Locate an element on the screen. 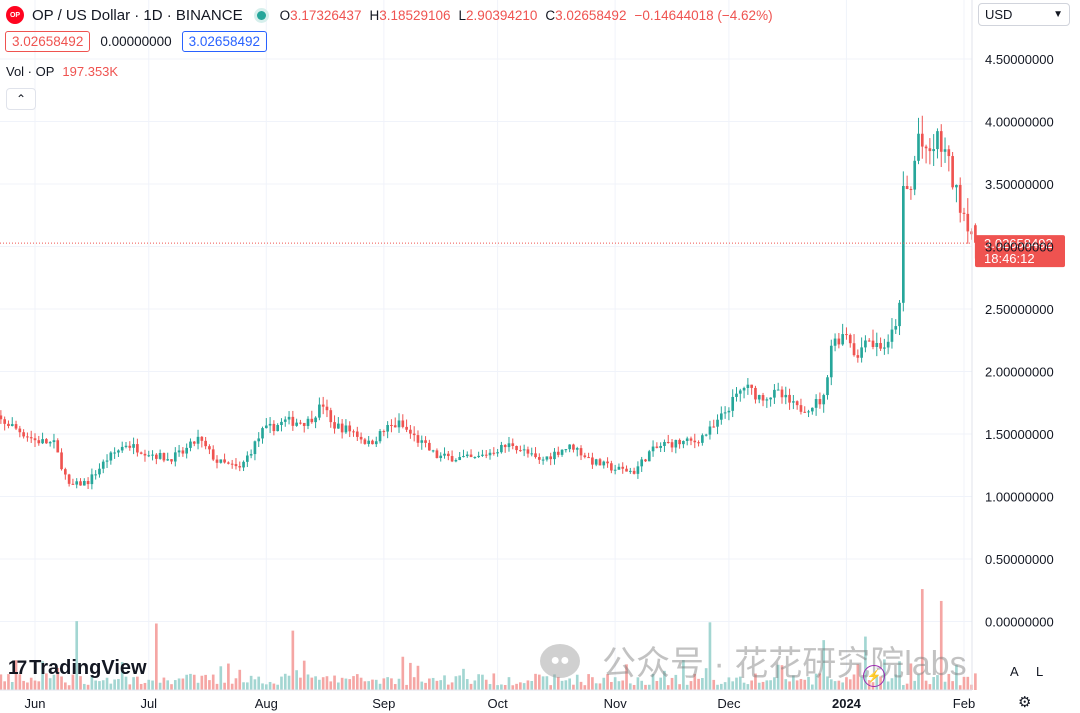  gear-icon: ⚙ is located at coordinates (1025, 702).